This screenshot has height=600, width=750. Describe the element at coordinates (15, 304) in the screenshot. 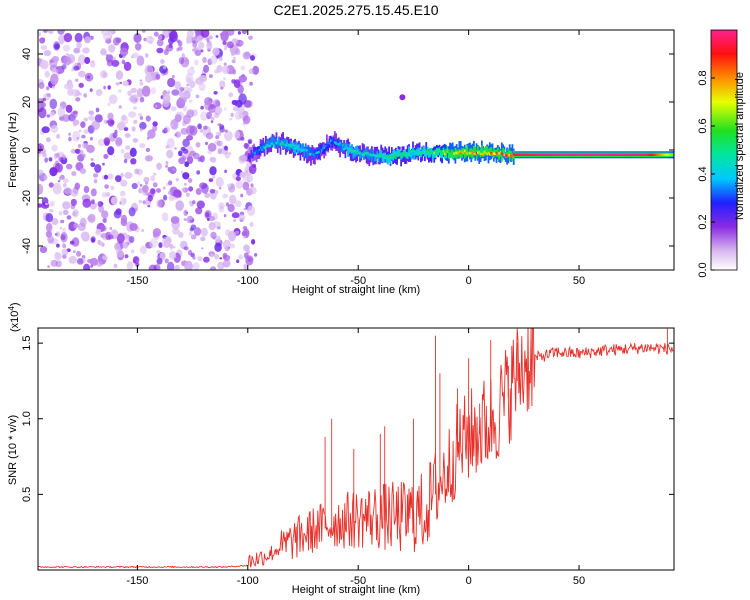

I see `y-multiplier-close: )` at that location.